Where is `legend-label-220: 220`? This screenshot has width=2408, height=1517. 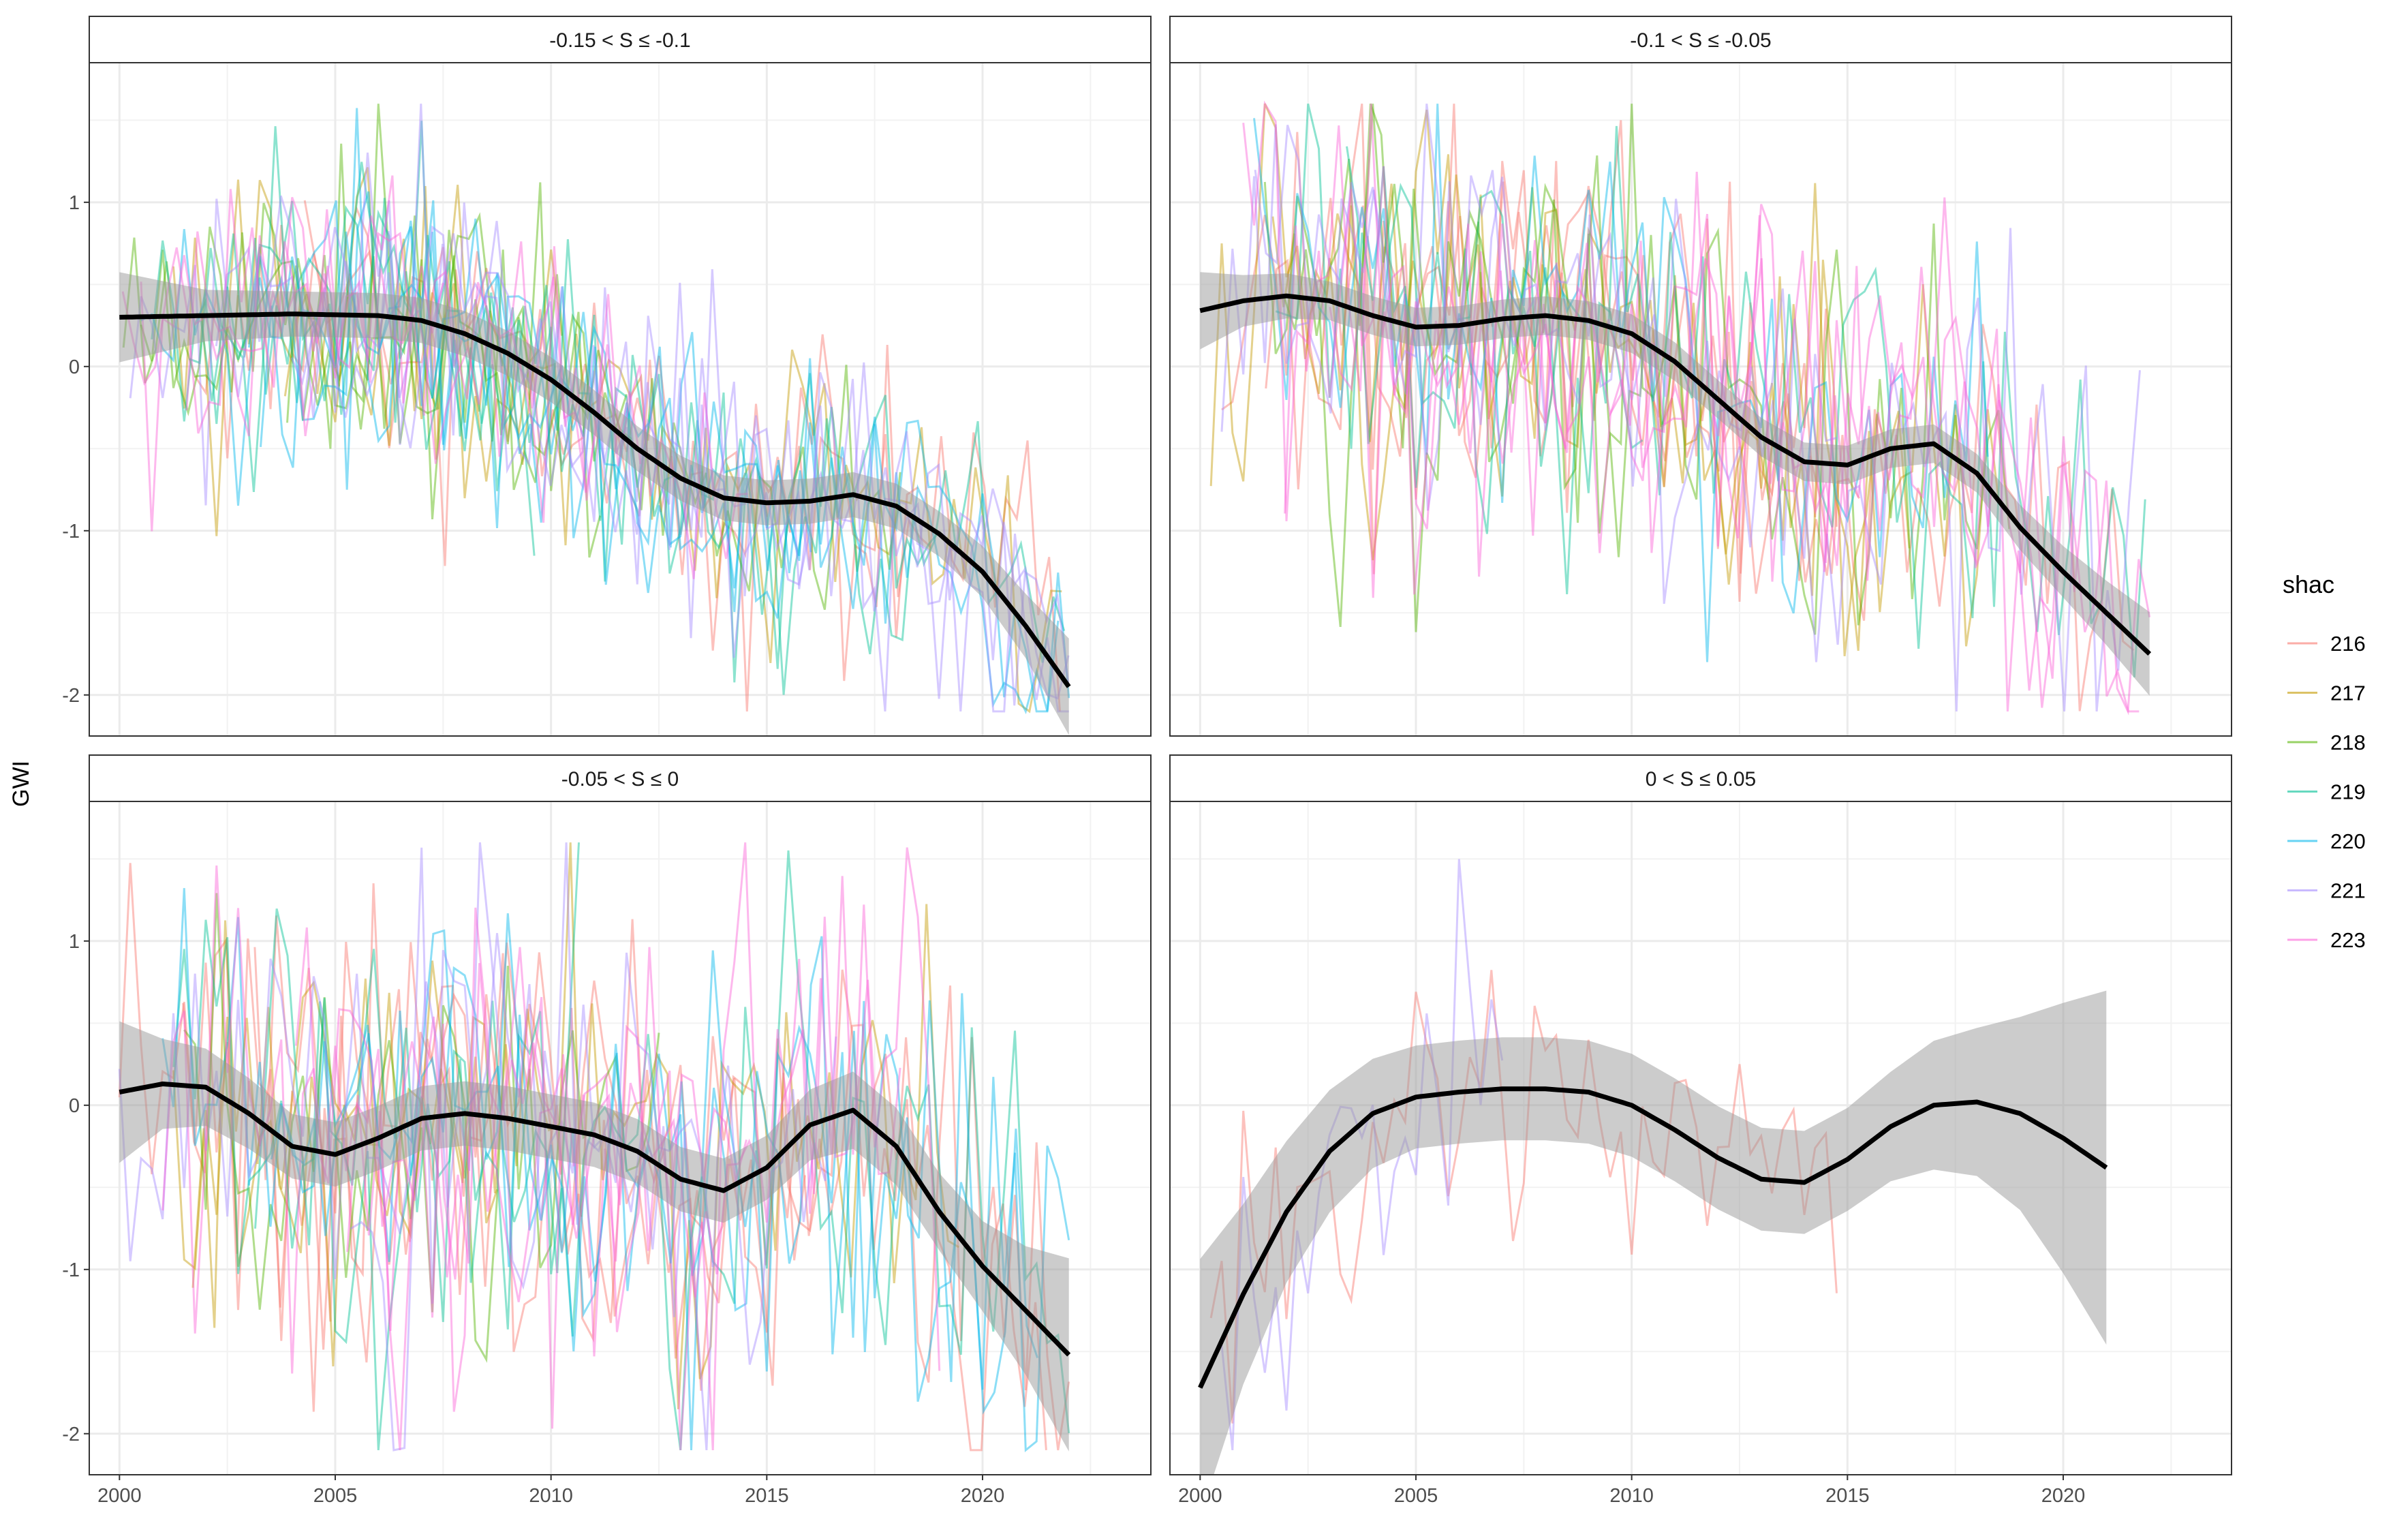
legend-label-220: 220 is located at coordinates (2348, 841).